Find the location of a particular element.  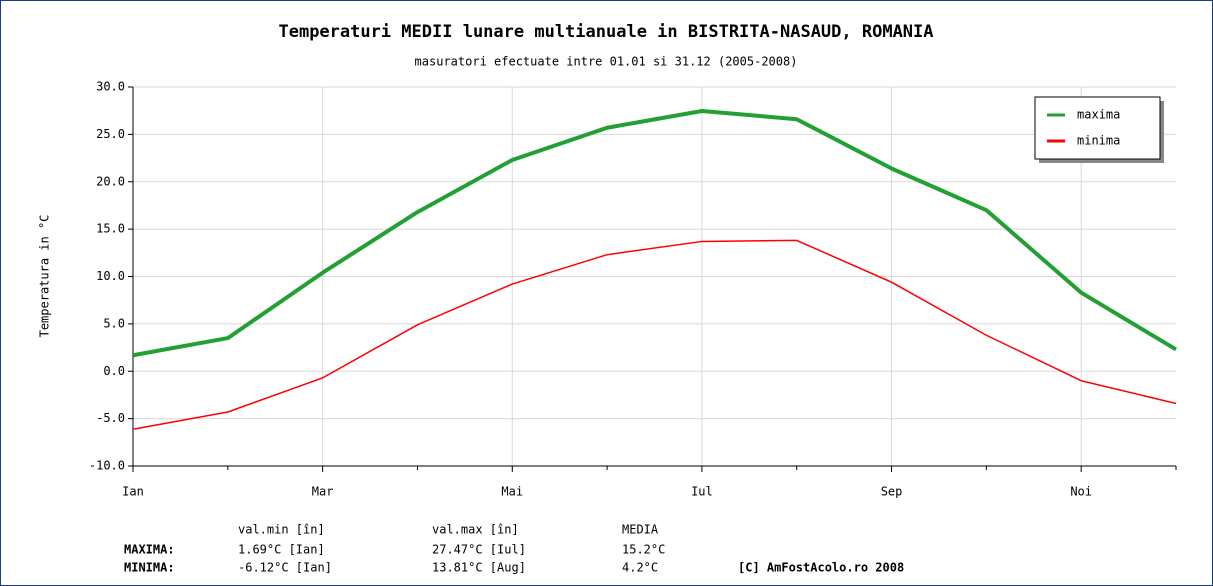

stats-cell: -6.12°C [Ian] is located at coordinates (285, 568).